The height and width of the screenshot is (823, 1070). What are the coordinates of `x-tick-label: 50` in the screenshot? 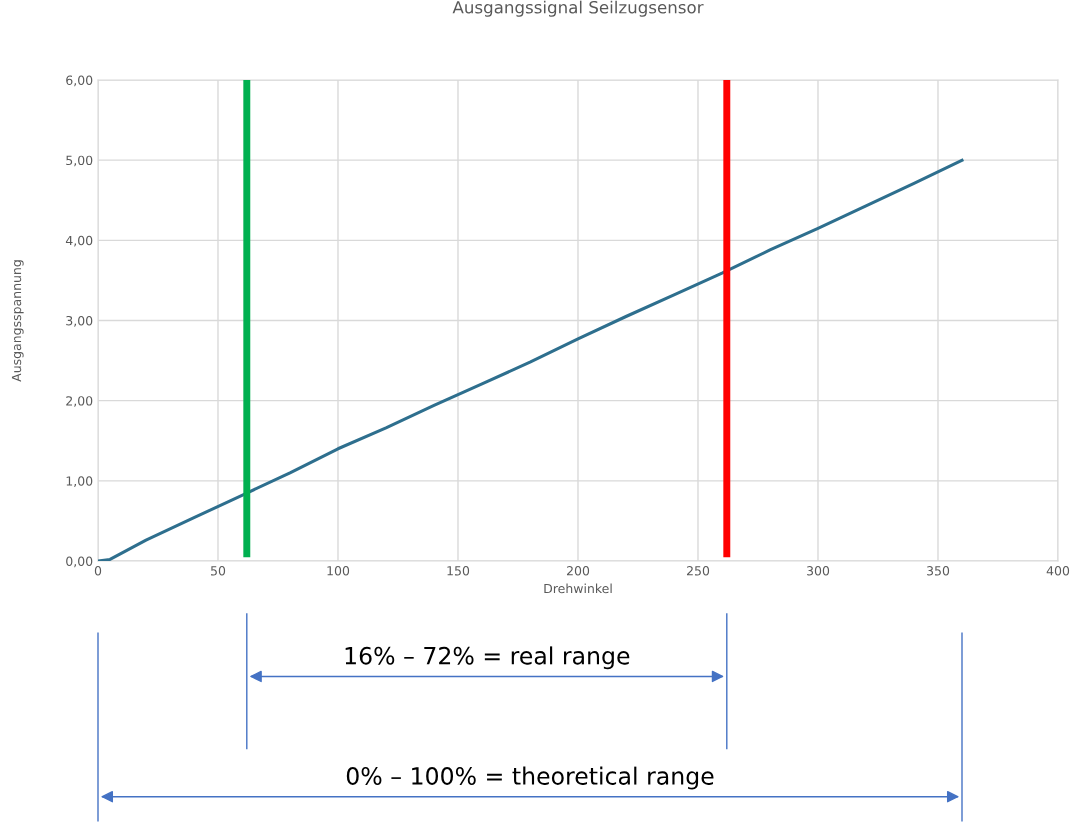 It's located at (218, 571).